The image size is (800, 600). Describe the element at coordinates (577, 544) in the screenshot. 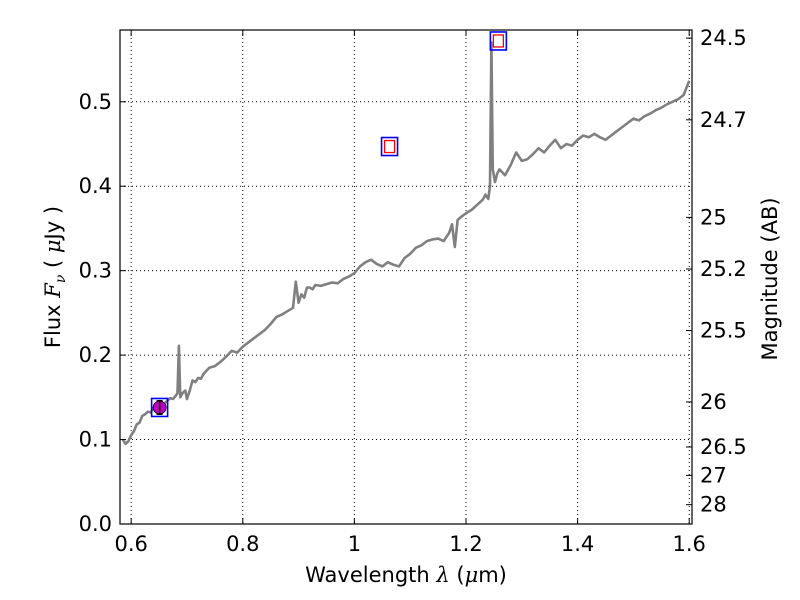

I see `x-tick-label: 1.4` at that location.